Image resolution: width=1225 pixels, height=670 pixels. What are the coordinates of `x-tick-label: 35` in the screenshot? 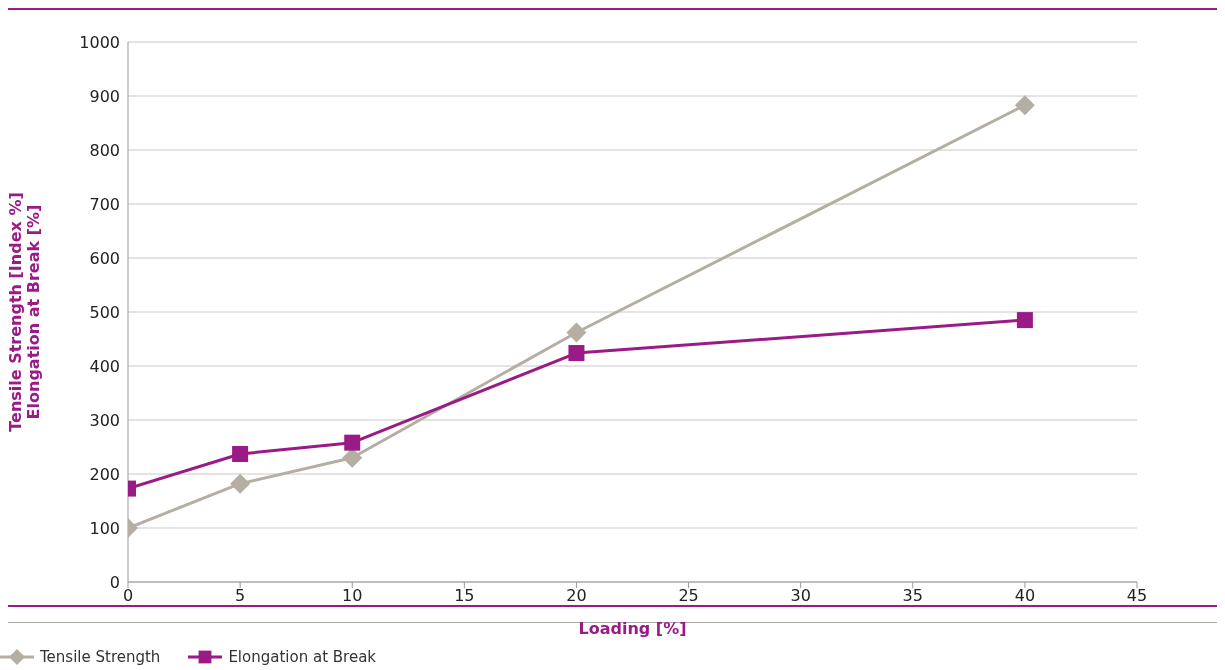 It's located at (912, 596).